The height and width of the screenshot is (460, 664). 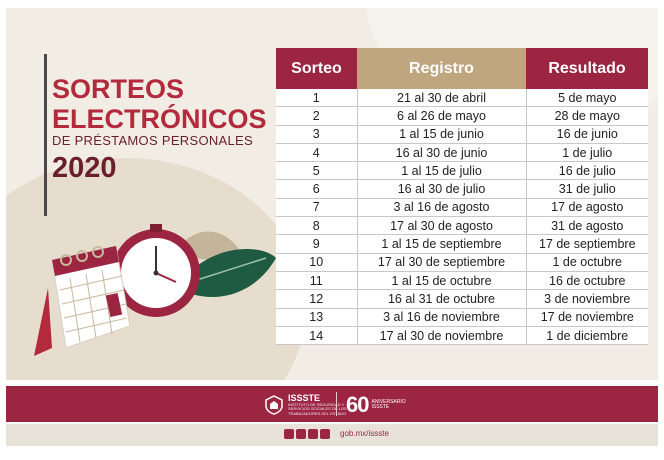 I want to click on cell-sorteo: 5, so click(x=316, y=171).